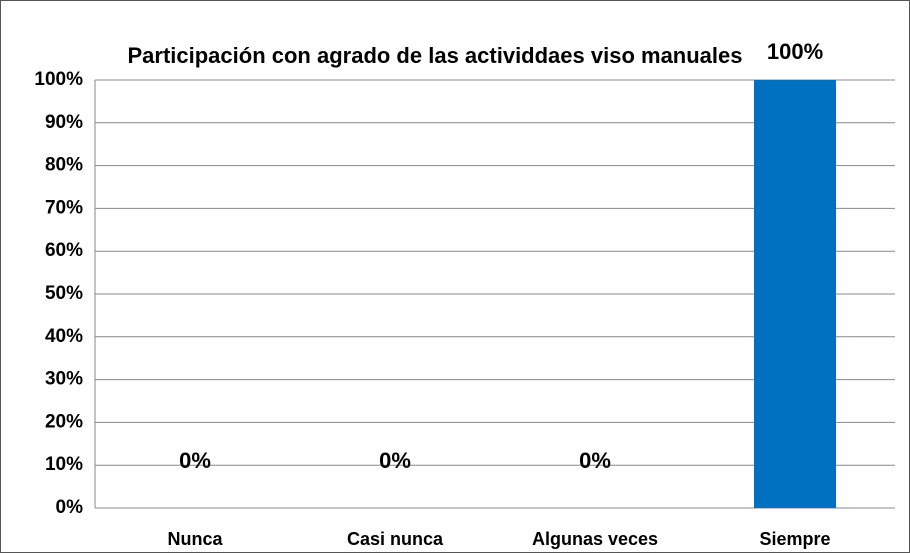  Describe the element at coordinates (64, 379) in the screenshot. I see `y-tick-label: 30%` at that location.